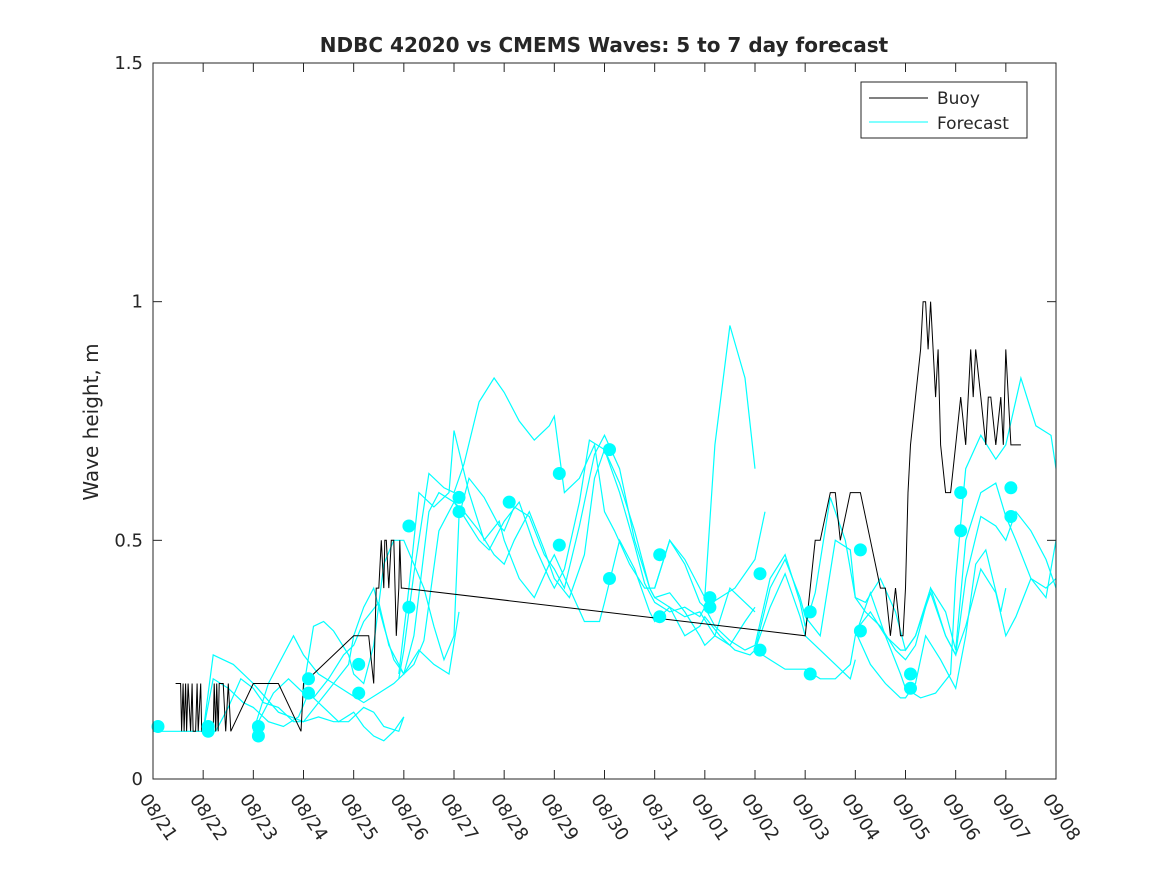 Image resolution: width=1167 pixels, height=875 pixels. What do you see at coordinates (958, 99) in the screenshot?
I see `legend-buoy-label: Buoy` at bounding box center [958, 99].